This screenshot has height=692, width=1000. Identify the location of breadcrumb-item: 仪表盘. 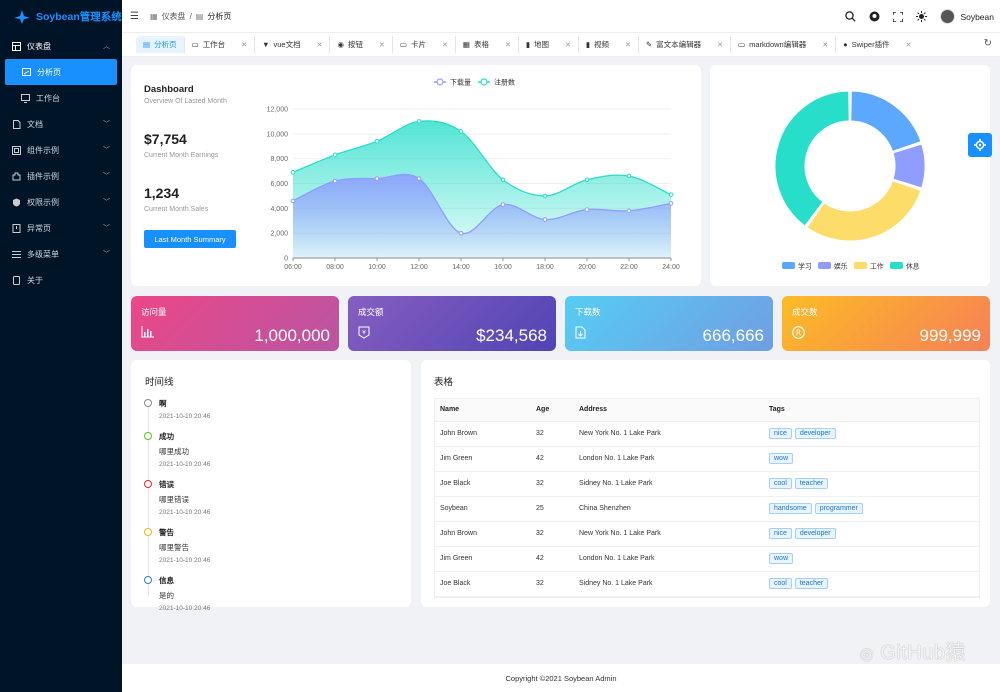
(173, 16).